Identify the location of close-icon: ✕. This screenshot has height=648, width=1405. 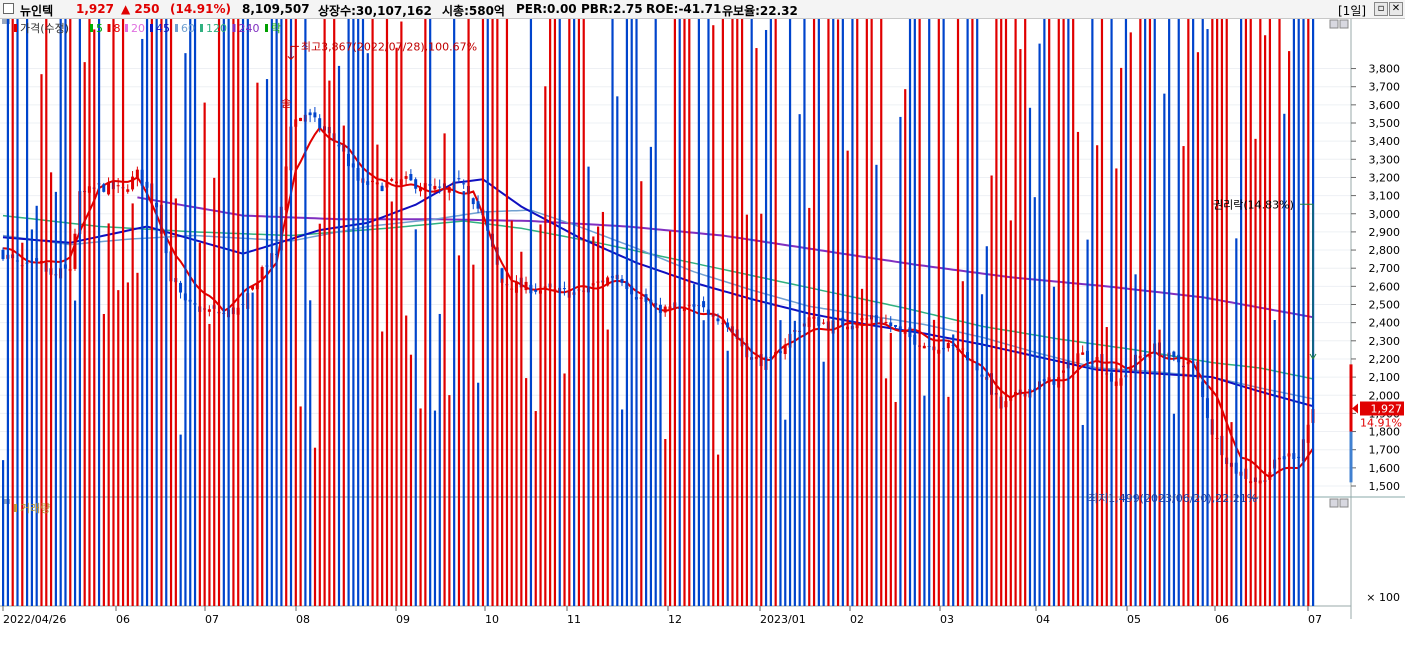
(1396, 9).